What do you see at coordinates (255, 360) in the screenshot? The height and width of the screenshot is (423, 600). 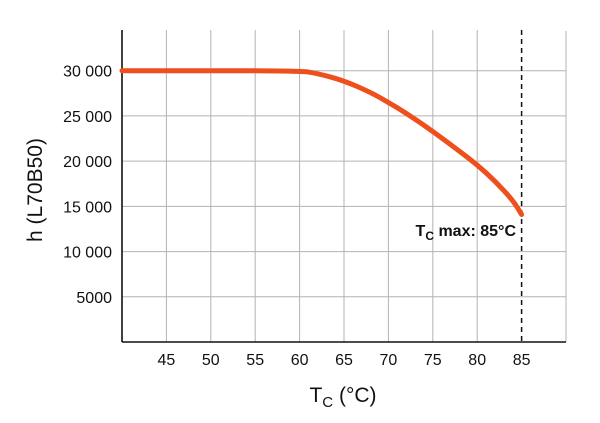 I see `x-tick-label: 55` at bounding box center [255, 360].